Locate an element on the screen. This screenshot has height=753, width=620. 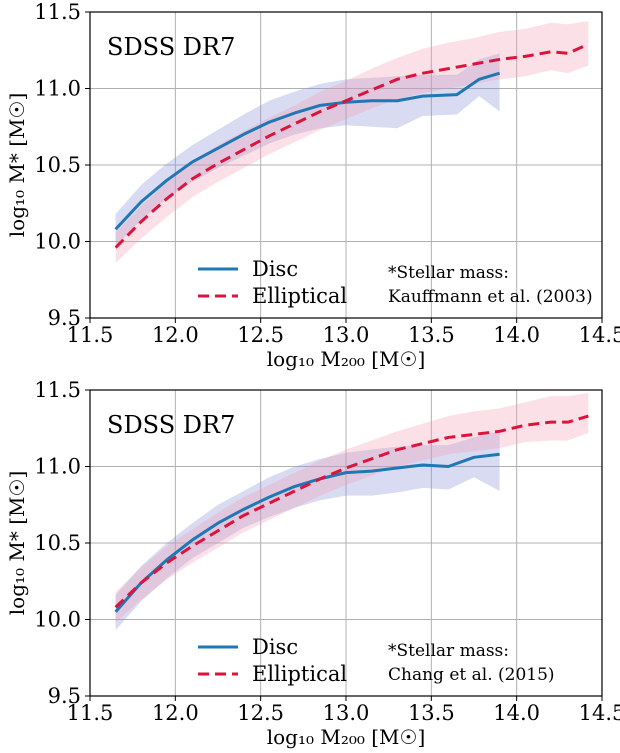
stellar-mass-note: Kauffmann et al. (2003) is located at coordinates (490, 297).